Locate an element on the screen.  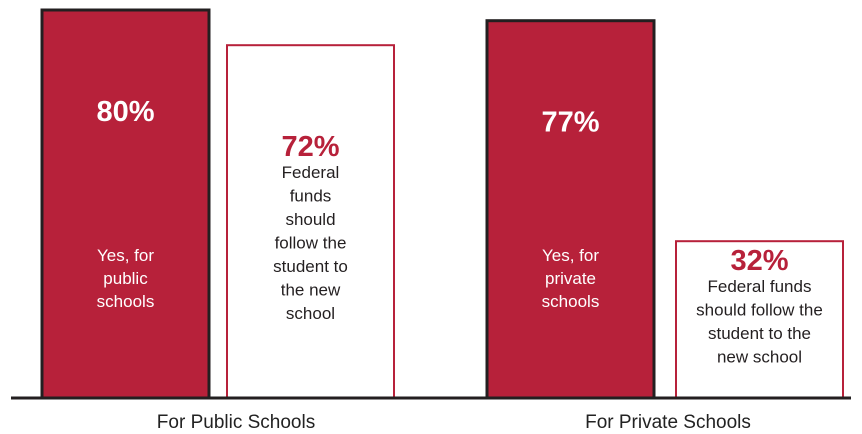
value-label-for-public-schools-s2: 72% is located at coordinates (310, 147).